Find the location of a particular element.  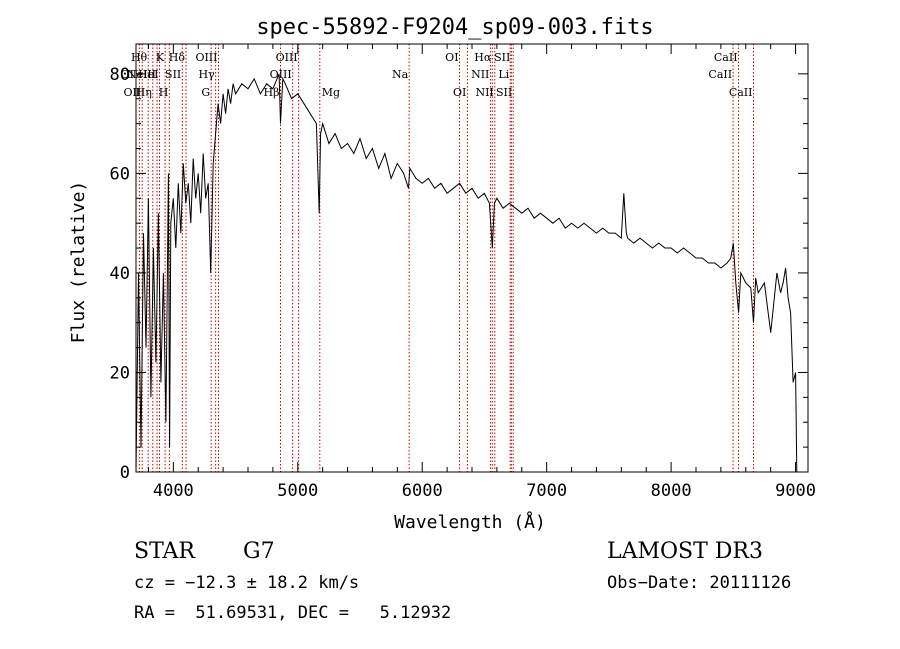

line-label-21: Hα is located at coordinates (483, 57).